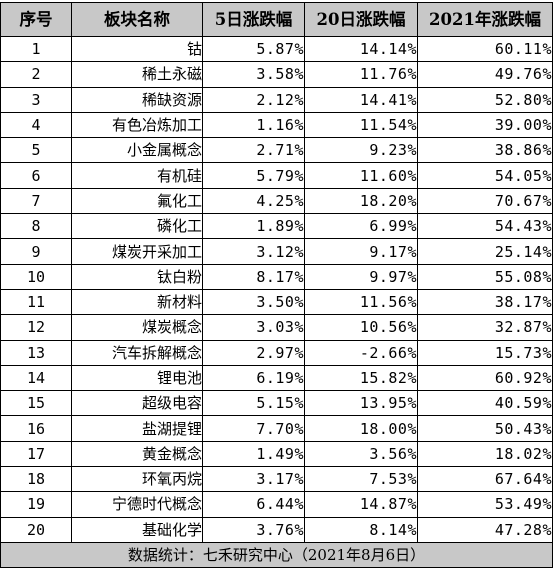 This screenshot has width=553, height=568. I want to click on row-ytd-change: 54.05%, so click(485, 175).